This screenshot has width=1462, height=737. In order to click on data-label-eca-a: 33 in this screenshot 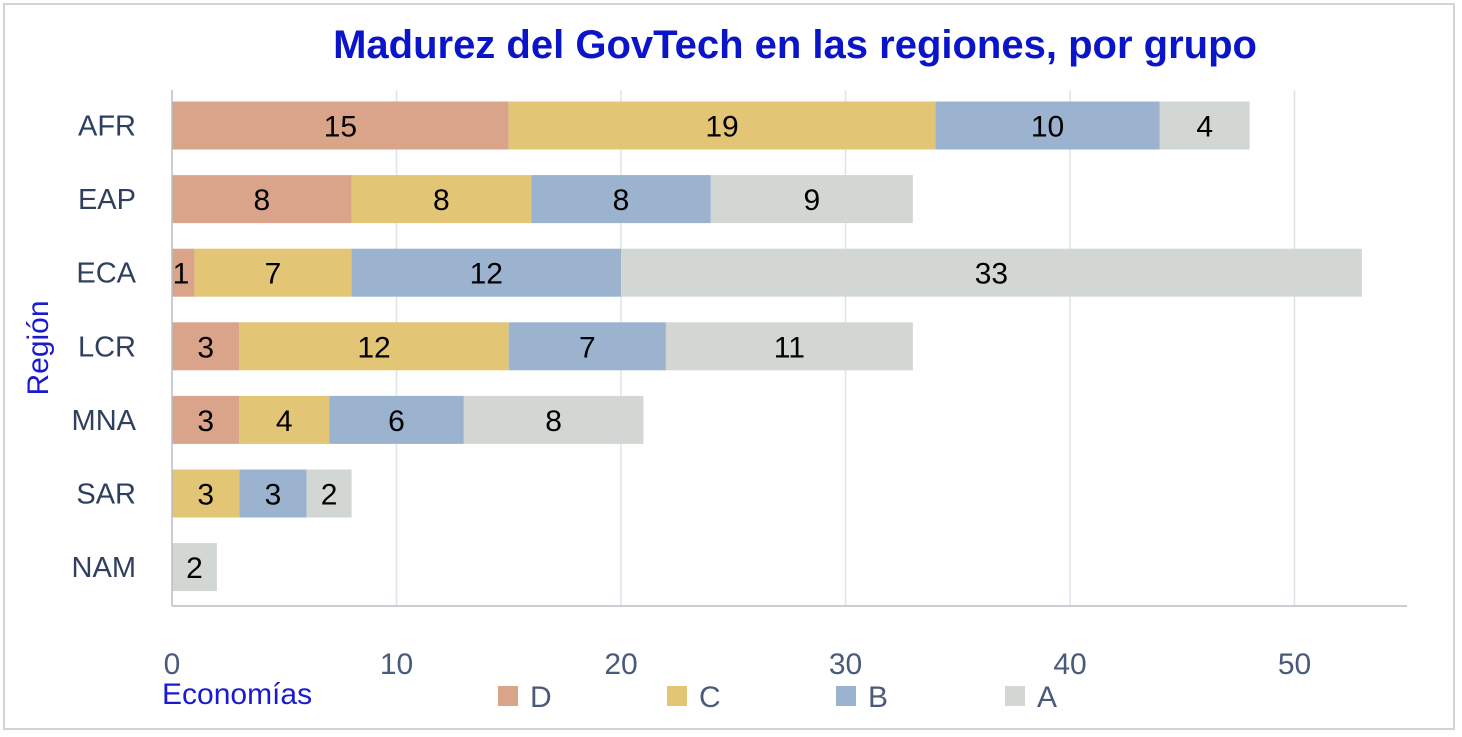, I will do `click(991, 274)`.